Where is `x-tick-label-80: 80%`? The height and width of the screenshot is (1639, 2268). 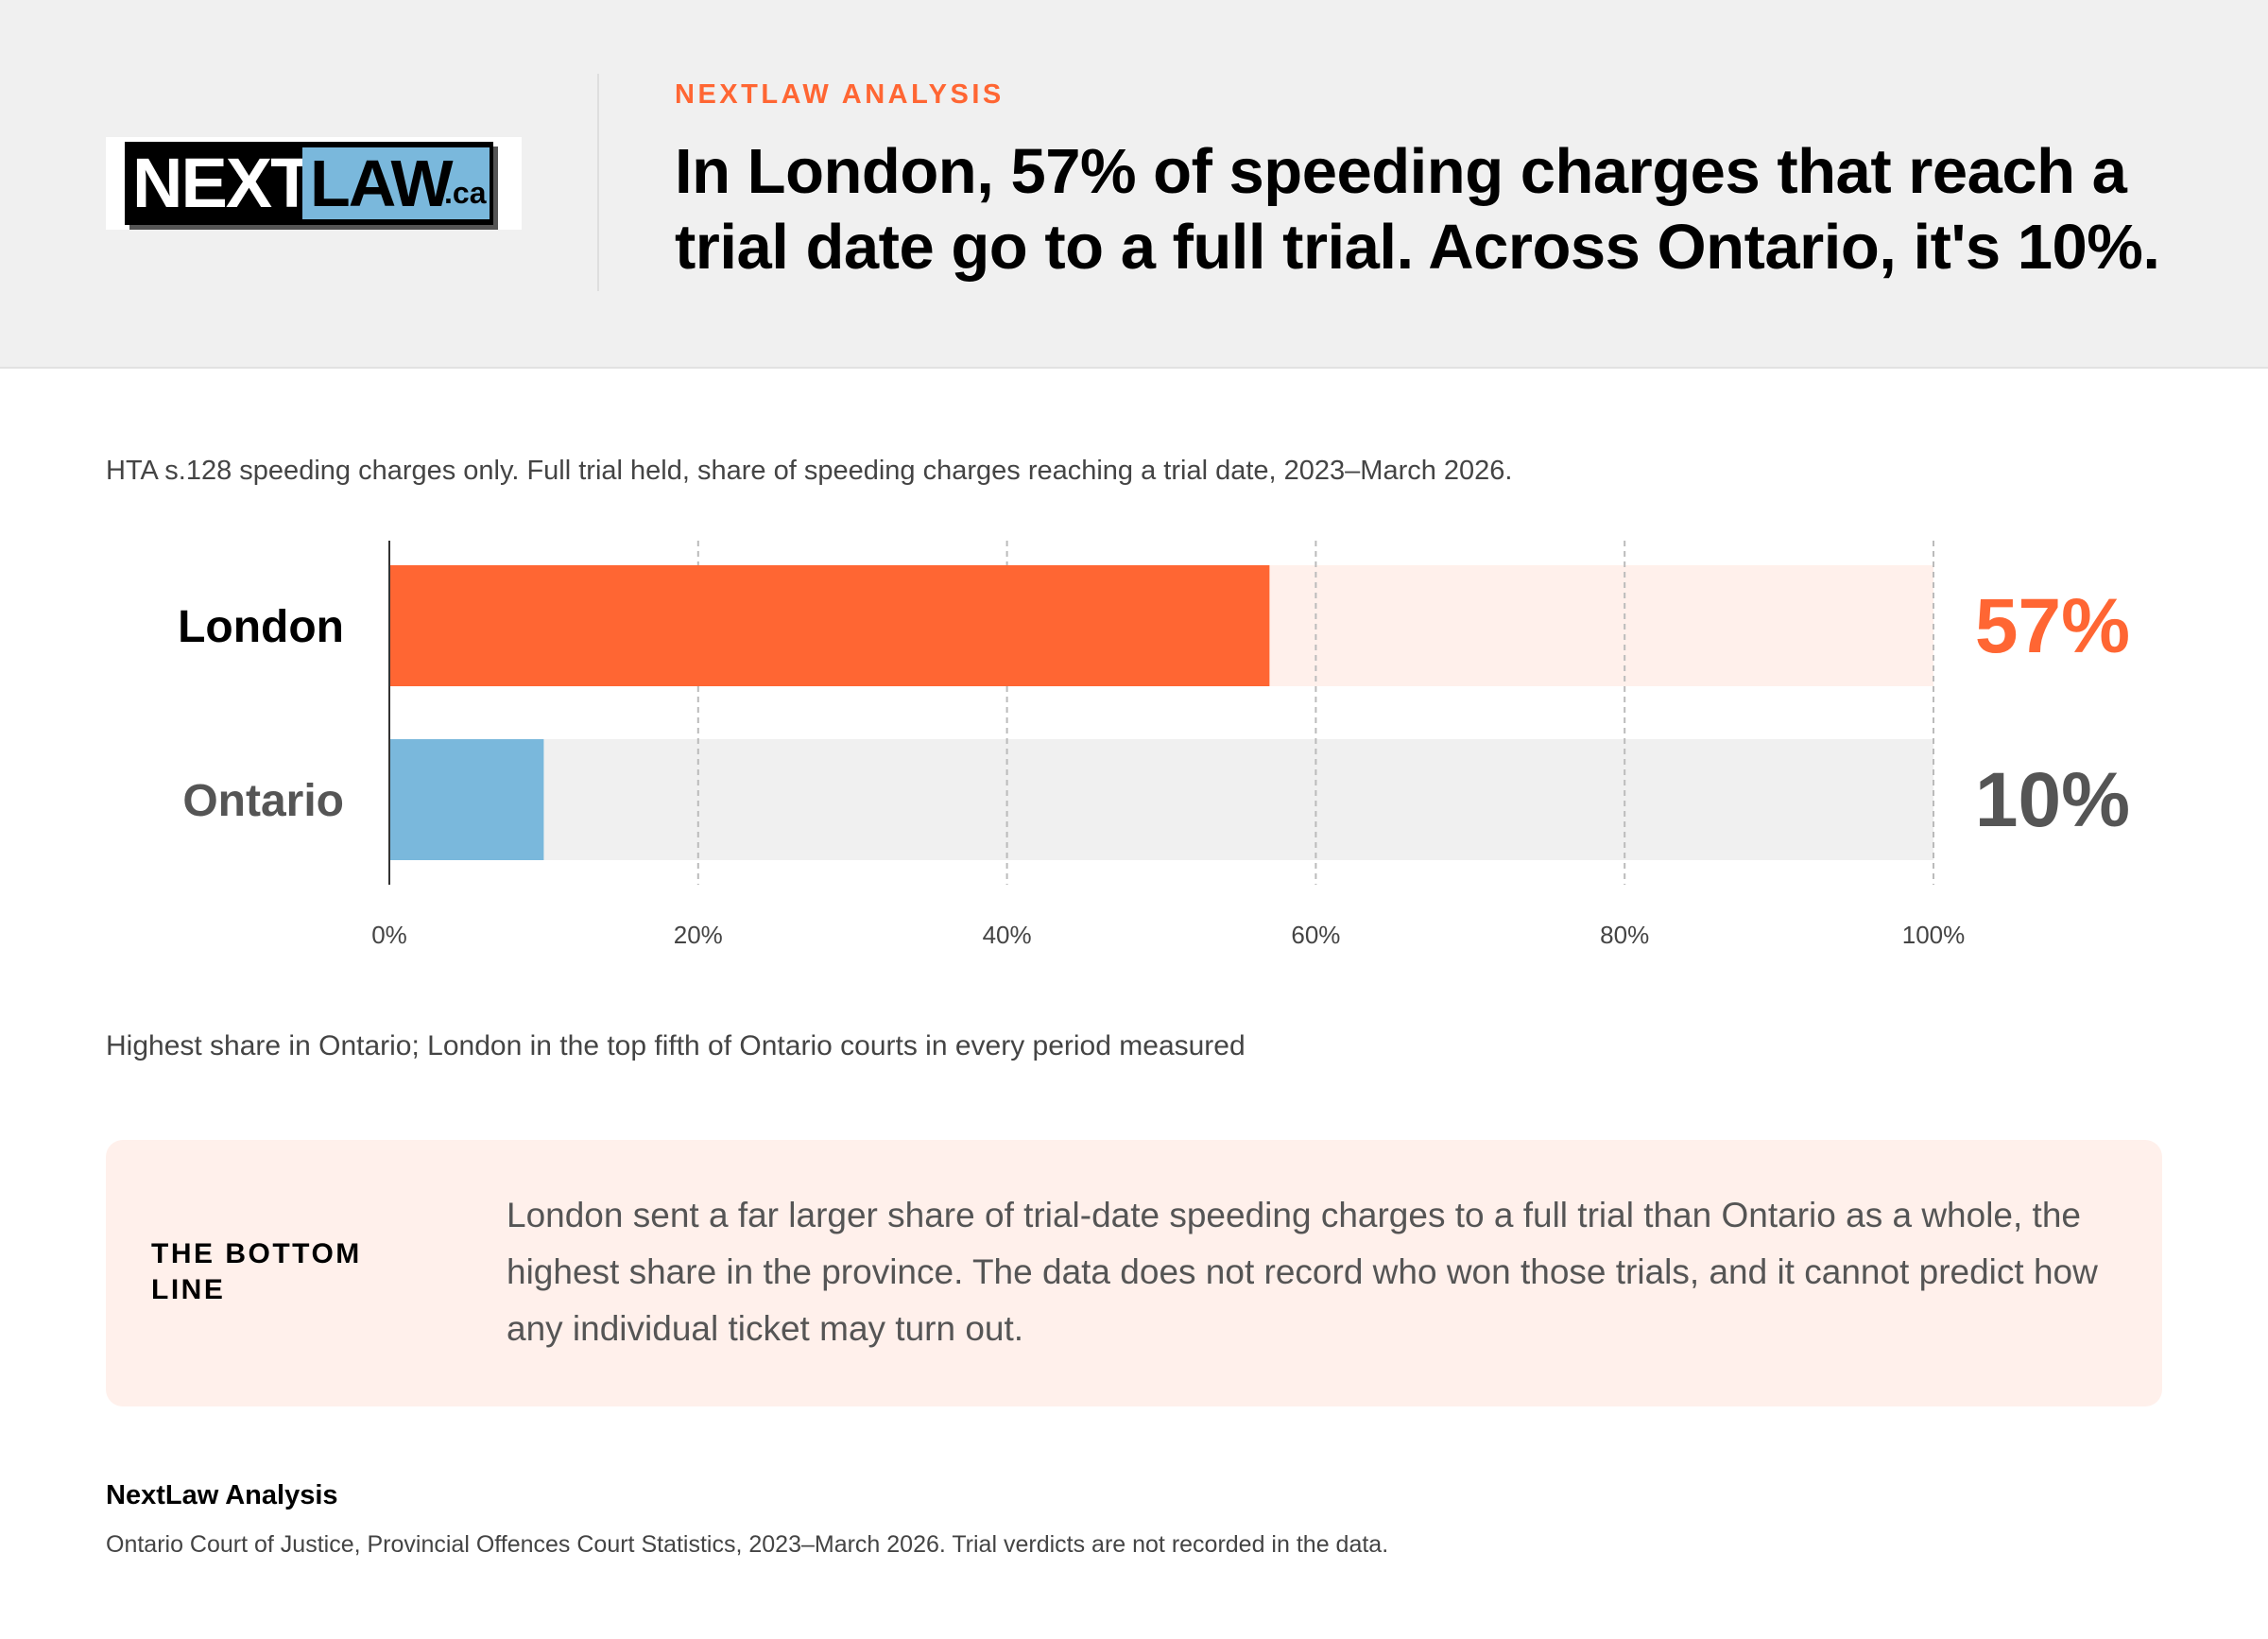 x-tick-label-80: 80% is located at coordinates (1624, 935).